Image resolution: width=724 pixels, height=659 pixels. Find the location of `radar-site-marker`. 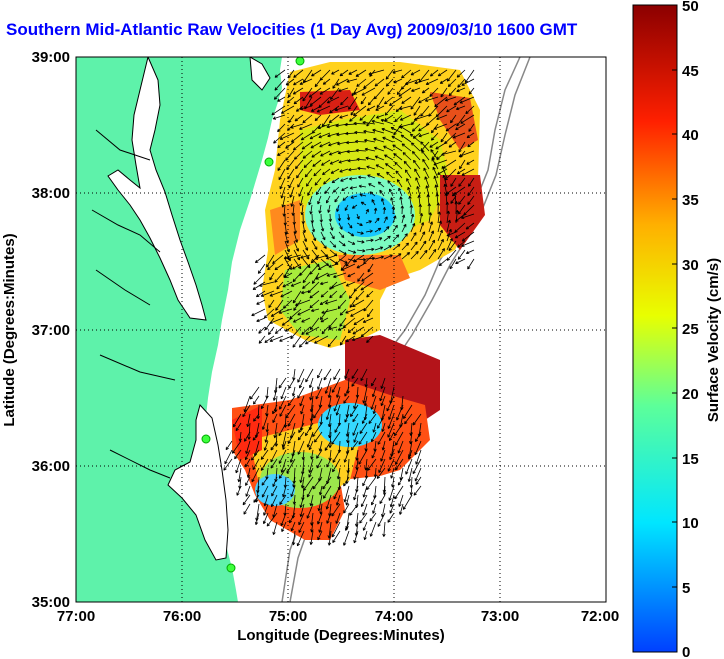

radar-site-marker is located at coordinates (231, 568).